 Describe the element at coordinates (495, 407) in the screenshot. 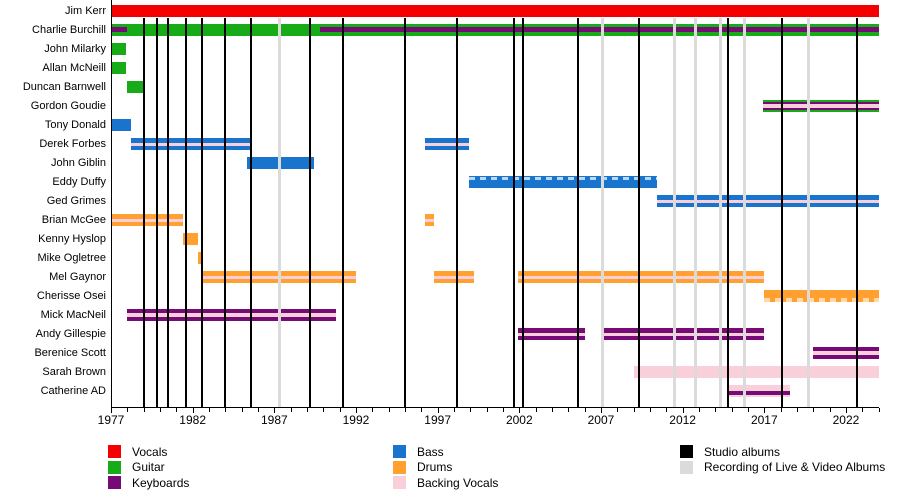

I see `x-axis-line` at that location.